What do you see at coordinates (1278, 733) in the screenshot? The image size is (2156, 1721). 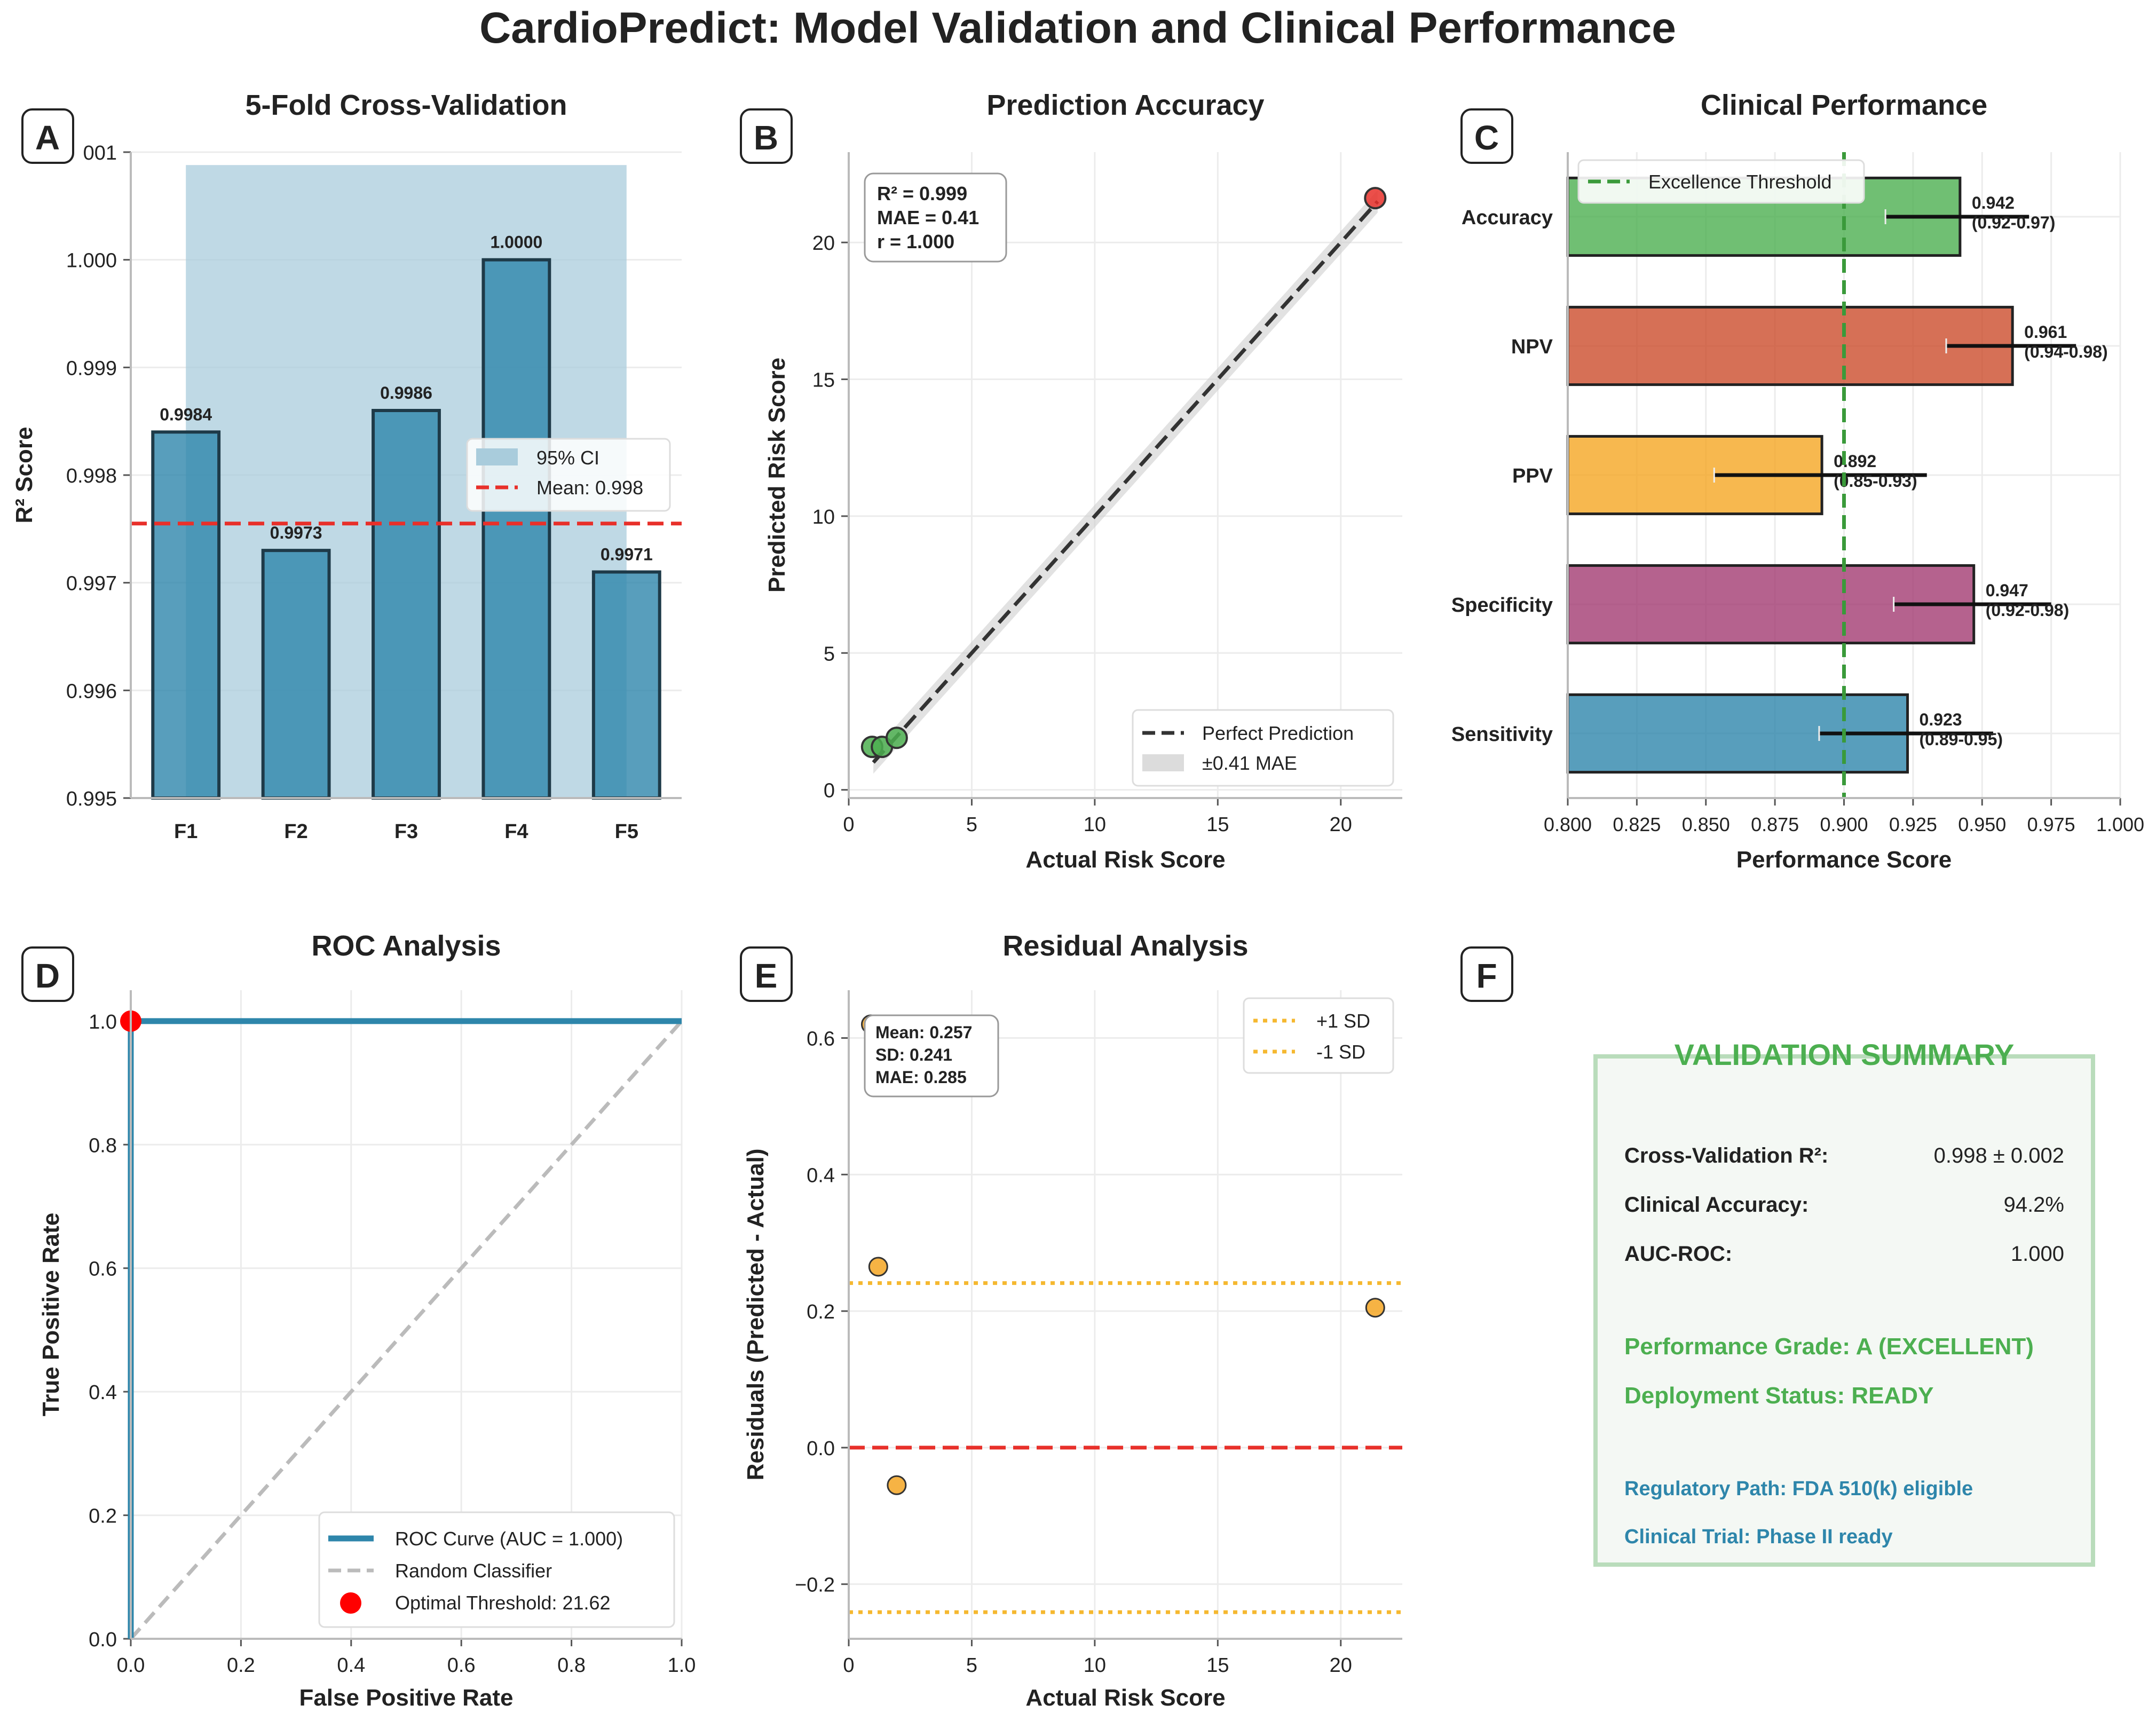 I see `panel-b-legend-line-label: Perfect Prediction` at bounding box center [1278, 733].